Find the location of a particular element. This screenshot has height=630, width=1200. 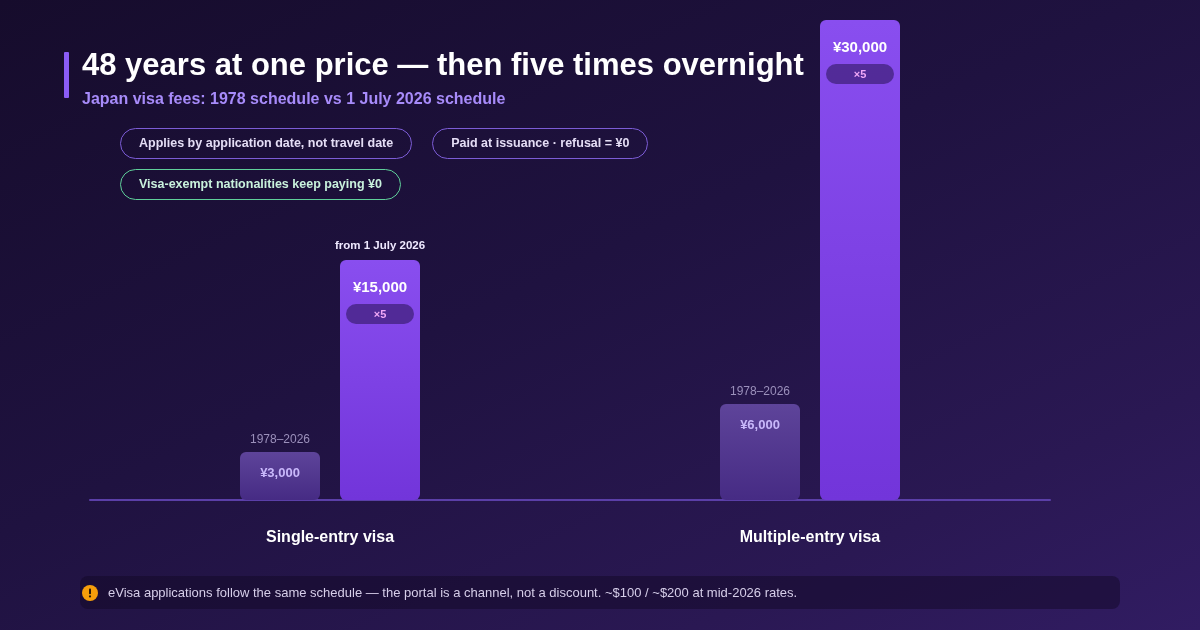

text: 48 years at one price — then five times overnight is located at coordinates (443, 65).